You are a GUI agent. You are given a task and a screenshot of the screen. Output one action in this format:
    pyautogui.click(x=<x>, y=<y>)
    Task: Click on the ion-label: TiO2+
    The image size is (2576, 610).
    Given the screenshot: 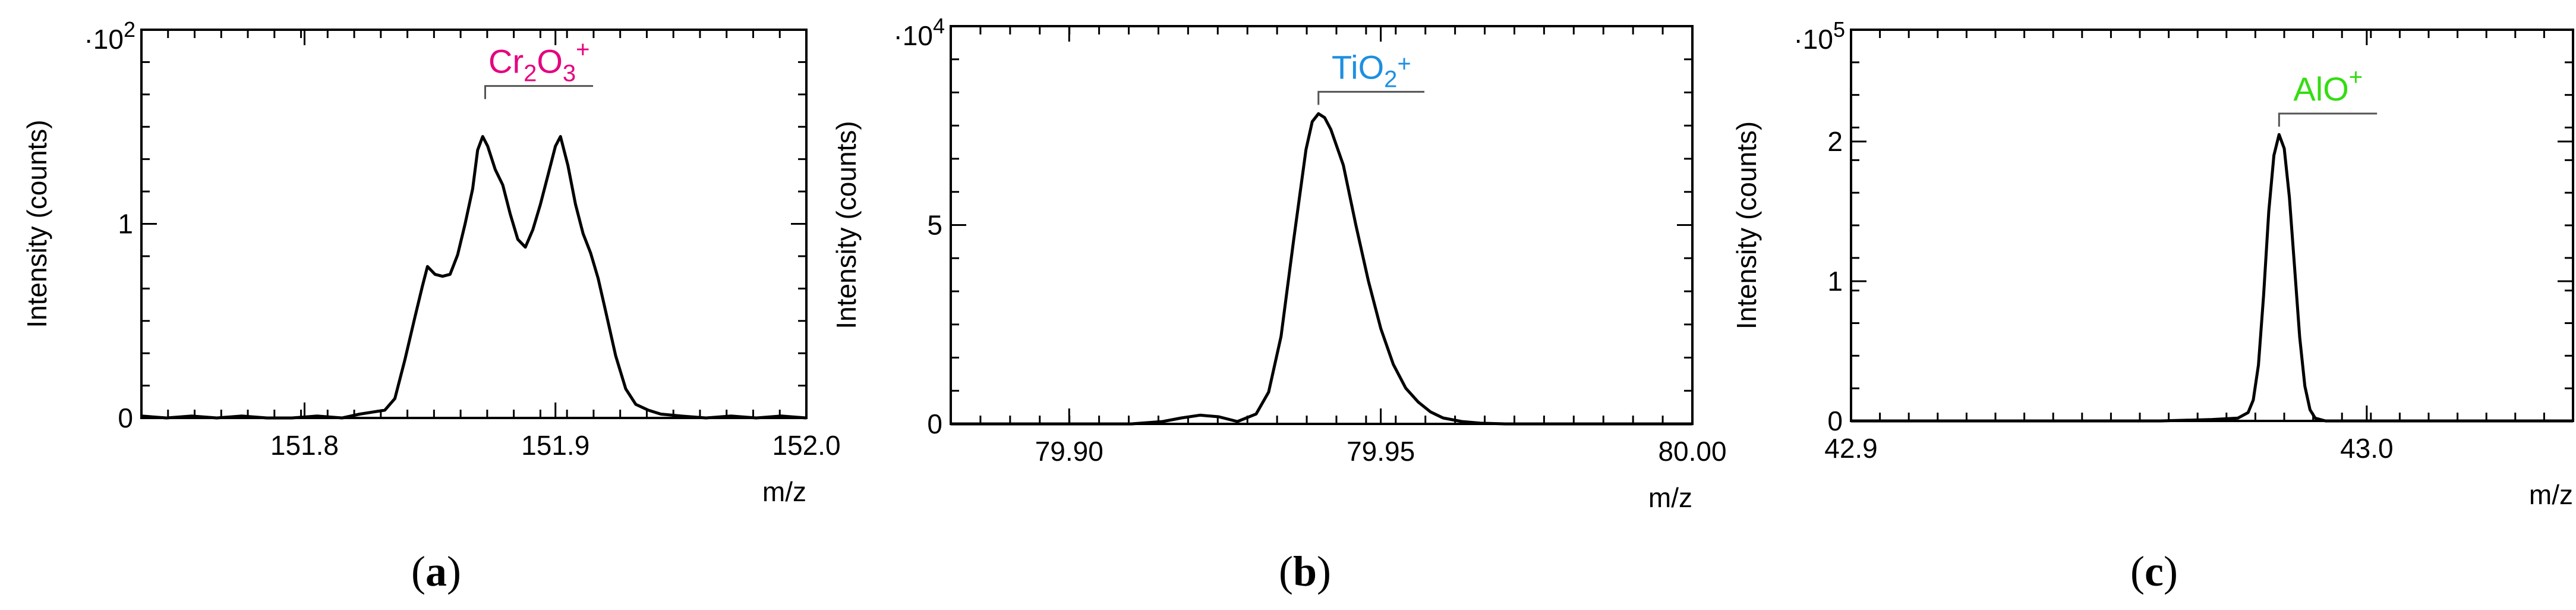 What is the action you would take?
    pyautogui.click(x=1372, y=70)
    